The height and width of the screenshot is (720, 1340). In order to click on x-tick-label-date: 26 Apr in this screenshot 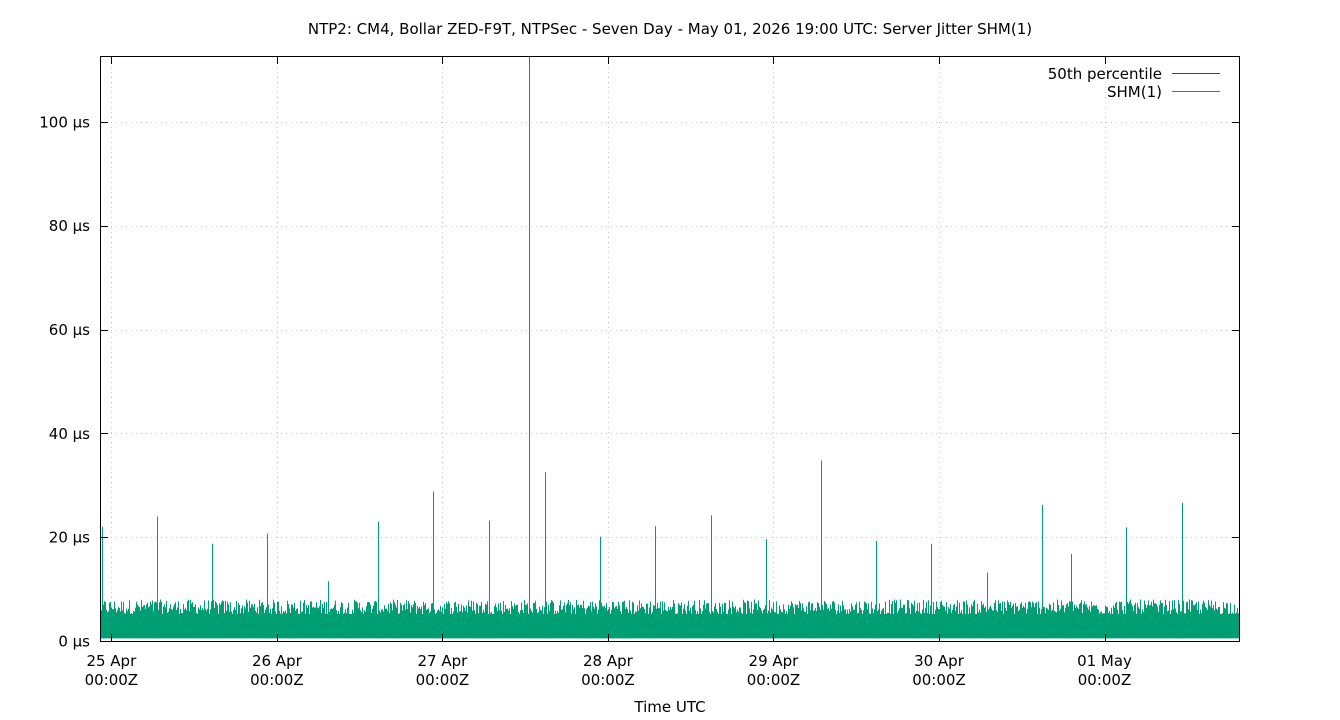, I will do `click(277, 661)`.